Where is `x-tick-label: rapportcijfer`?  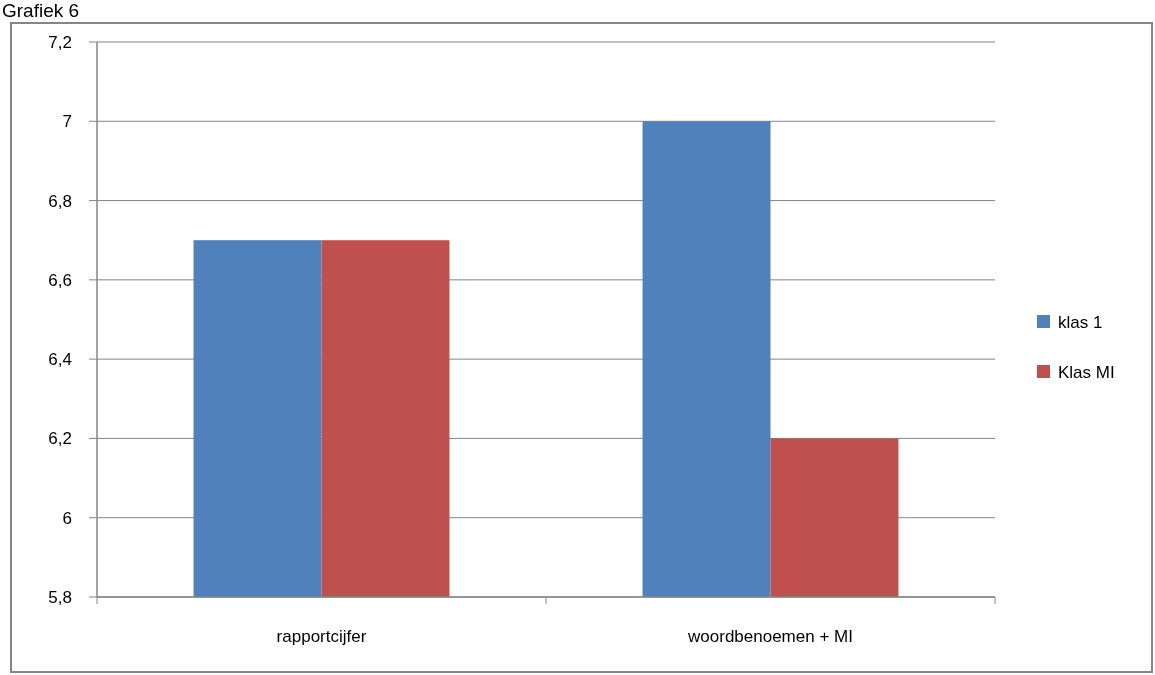 x-tick-label: rapportcijfer is located at coordinates (321, 636).